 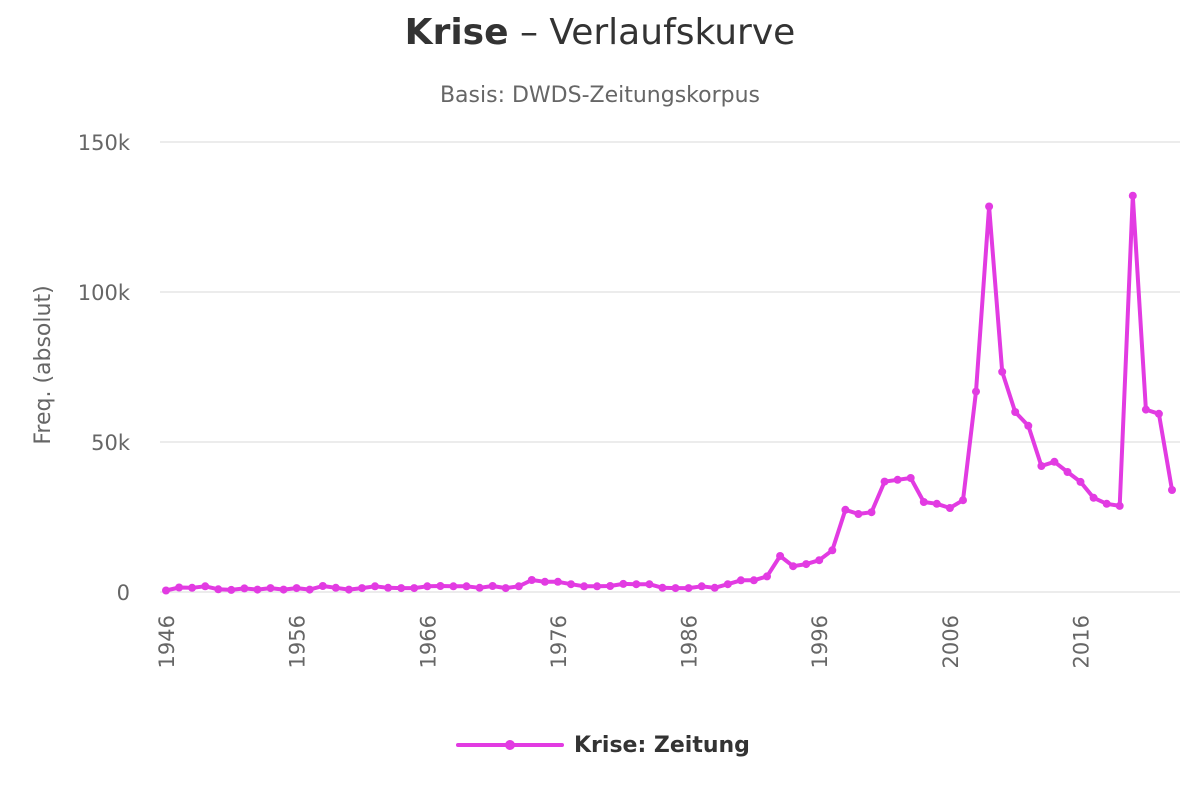 I want to click on y-tick-label: 100k, so click(x=104, y=293).